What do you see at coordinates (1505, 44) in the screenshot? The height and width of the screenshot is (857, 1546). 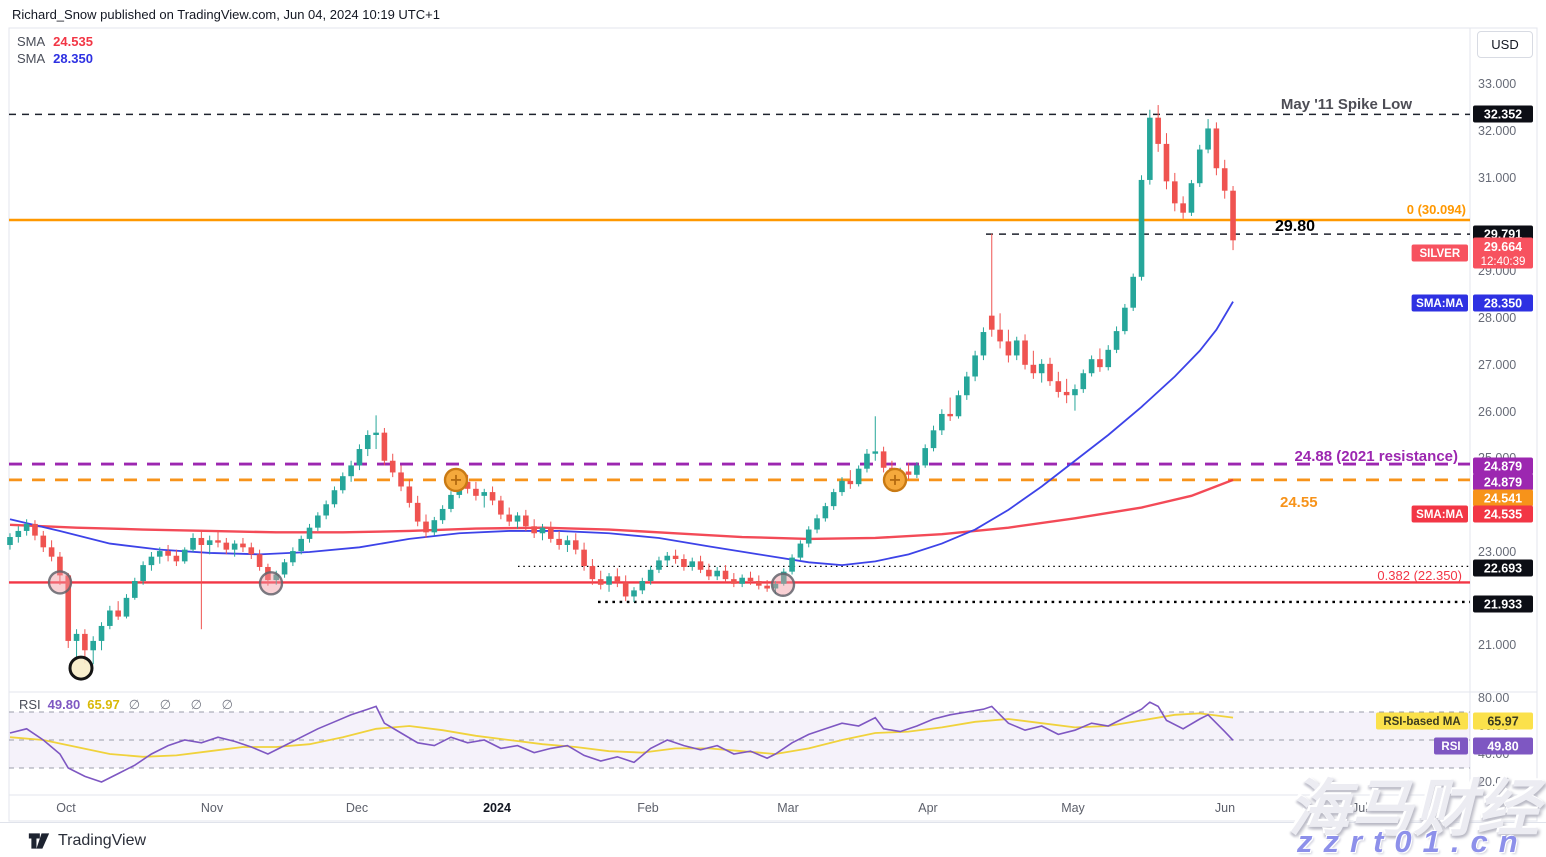 I see `currency-button: USD` at bounding box center [1505, 44].